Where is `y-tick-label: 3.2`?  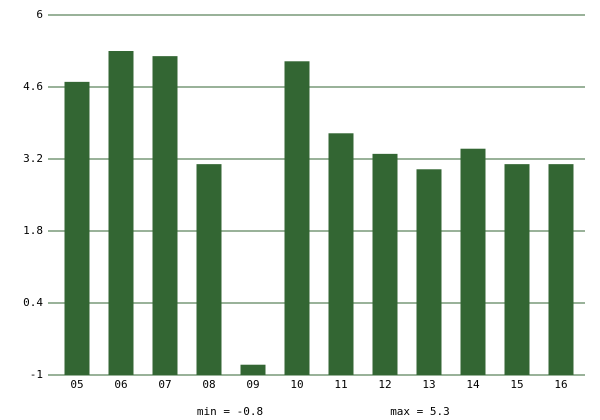 y-tick-label: 3.2 is located at coordinates (33, 158).